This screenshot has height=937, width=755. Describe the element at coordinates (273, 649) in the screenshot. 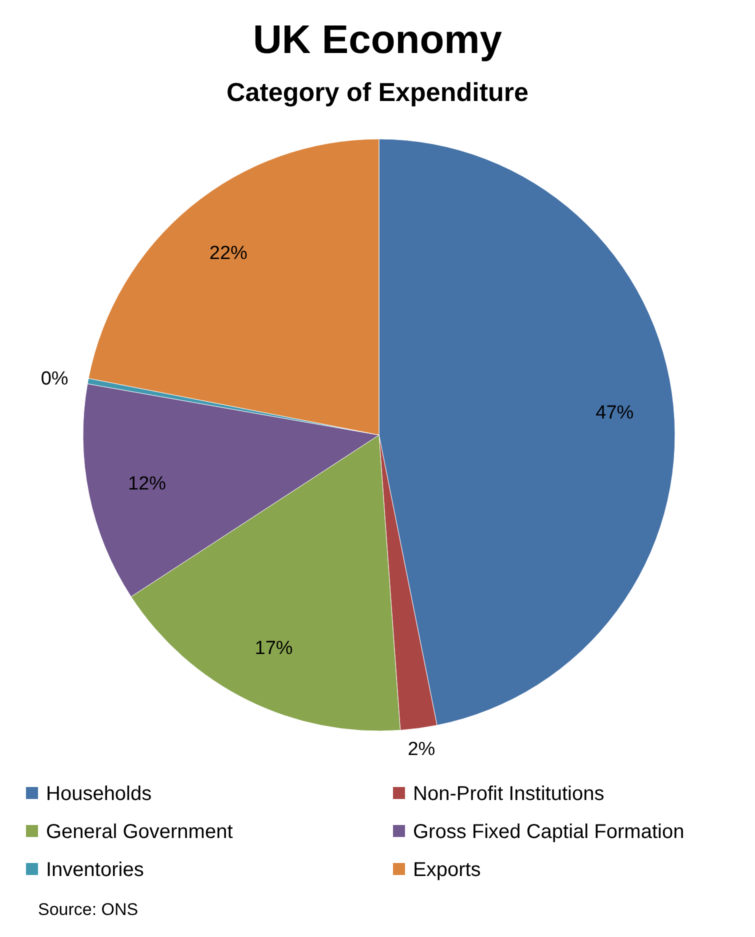

I see `data-label: 17%` at that location.